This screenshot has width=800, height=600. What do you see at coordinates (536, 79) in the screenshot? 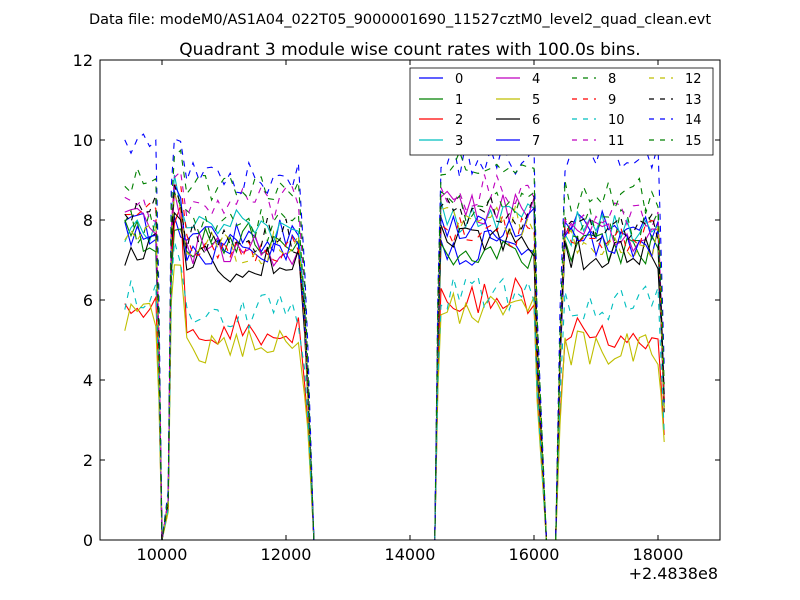
I see `legend-label-4: 4` at bounding box center [536, 79].